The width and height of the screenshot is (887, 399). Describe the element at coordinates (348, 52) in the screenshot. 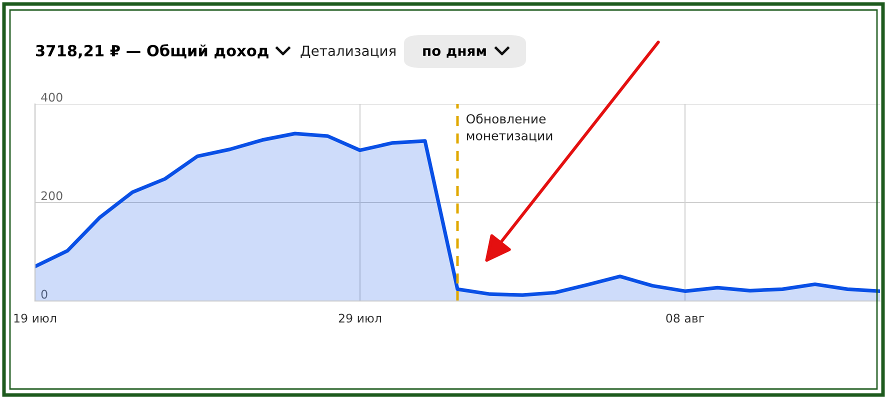

I see `text: Детализация` at that location.